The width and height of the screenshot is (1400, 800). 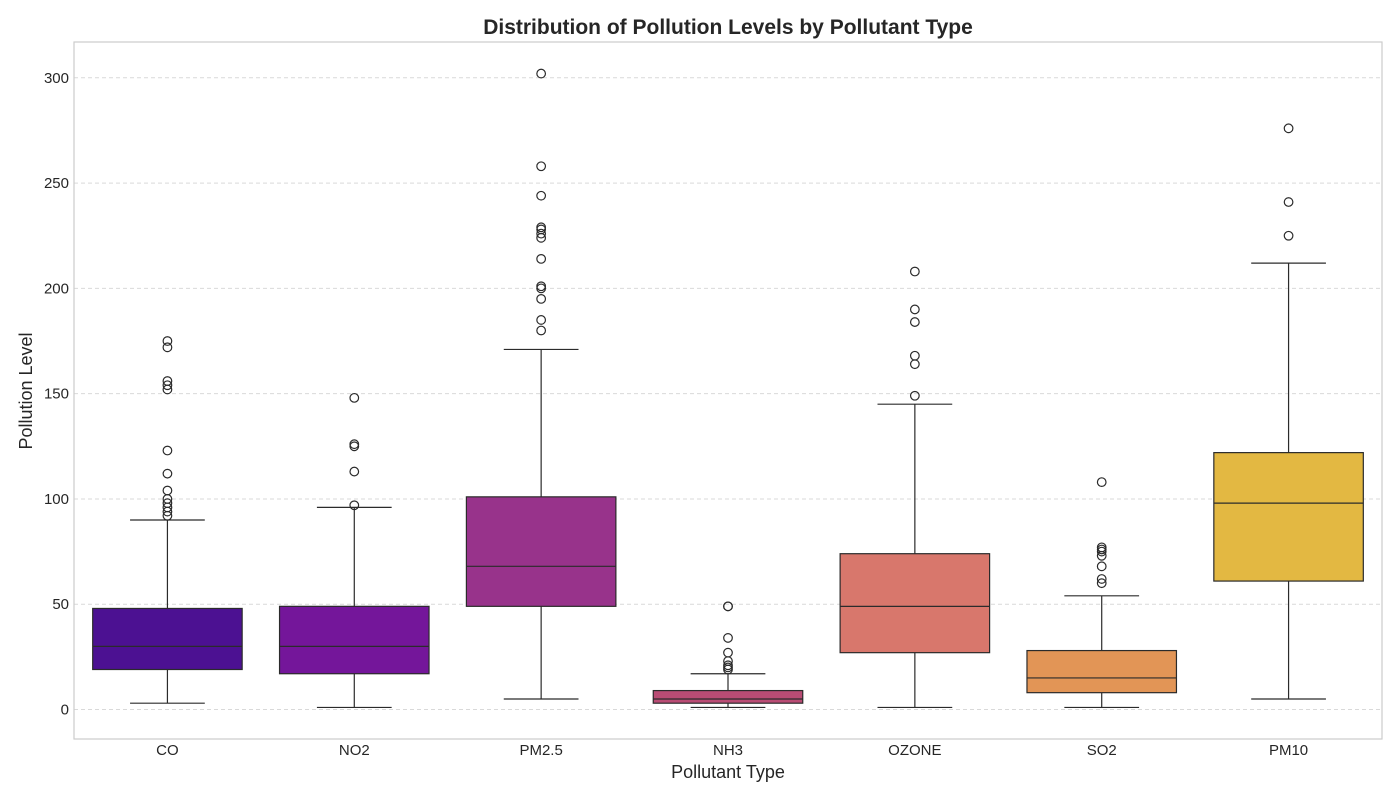 I want to click on y-tick-label: 0, so click(x=65, y=710).